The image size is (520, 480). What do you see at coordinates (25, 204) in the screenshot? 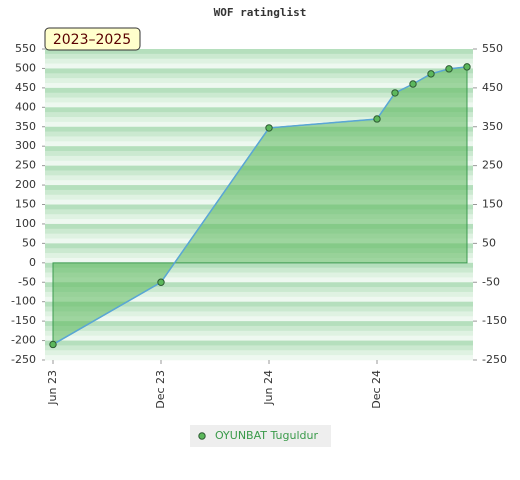
I see `y-tick-label: 150` at bounding box center [25, 204].